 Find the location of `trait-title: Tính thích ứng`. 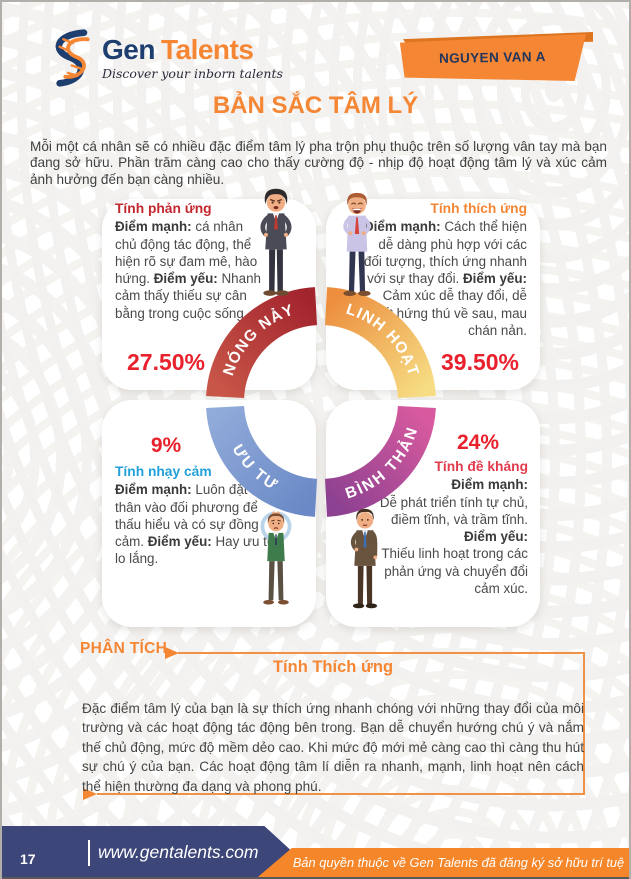

trait-title: Tính thích ứng is located at coordinates (478, 208).